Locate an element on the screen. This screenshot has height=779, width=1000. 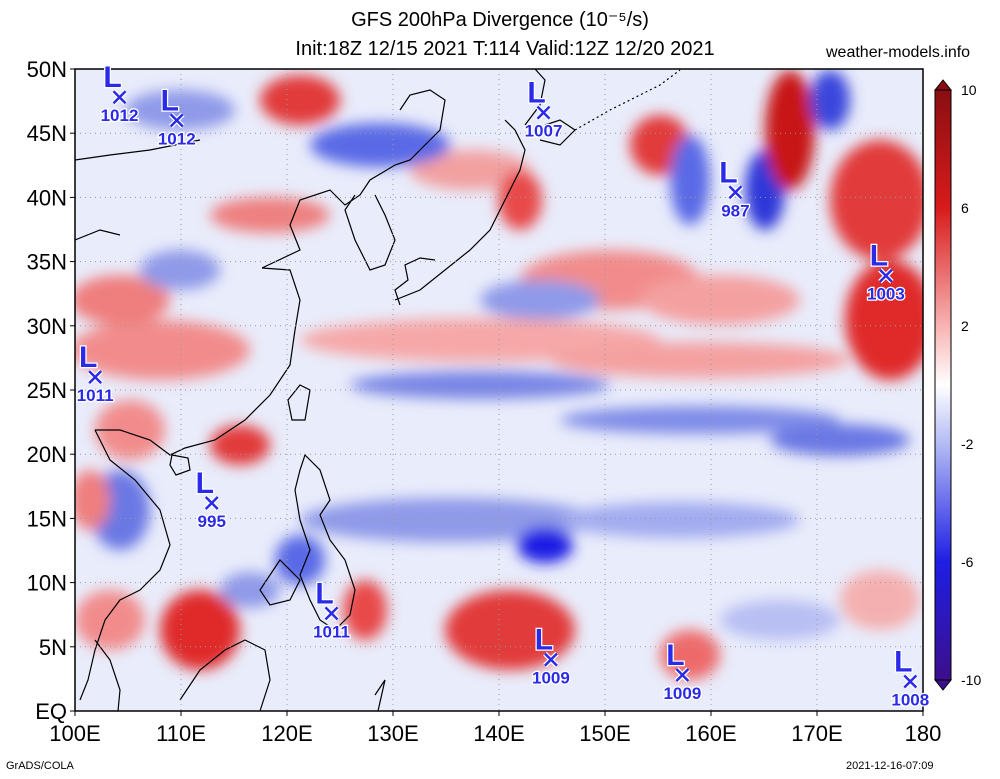
colorbar-tick-label: -6 is located at coordinates (967, 562).